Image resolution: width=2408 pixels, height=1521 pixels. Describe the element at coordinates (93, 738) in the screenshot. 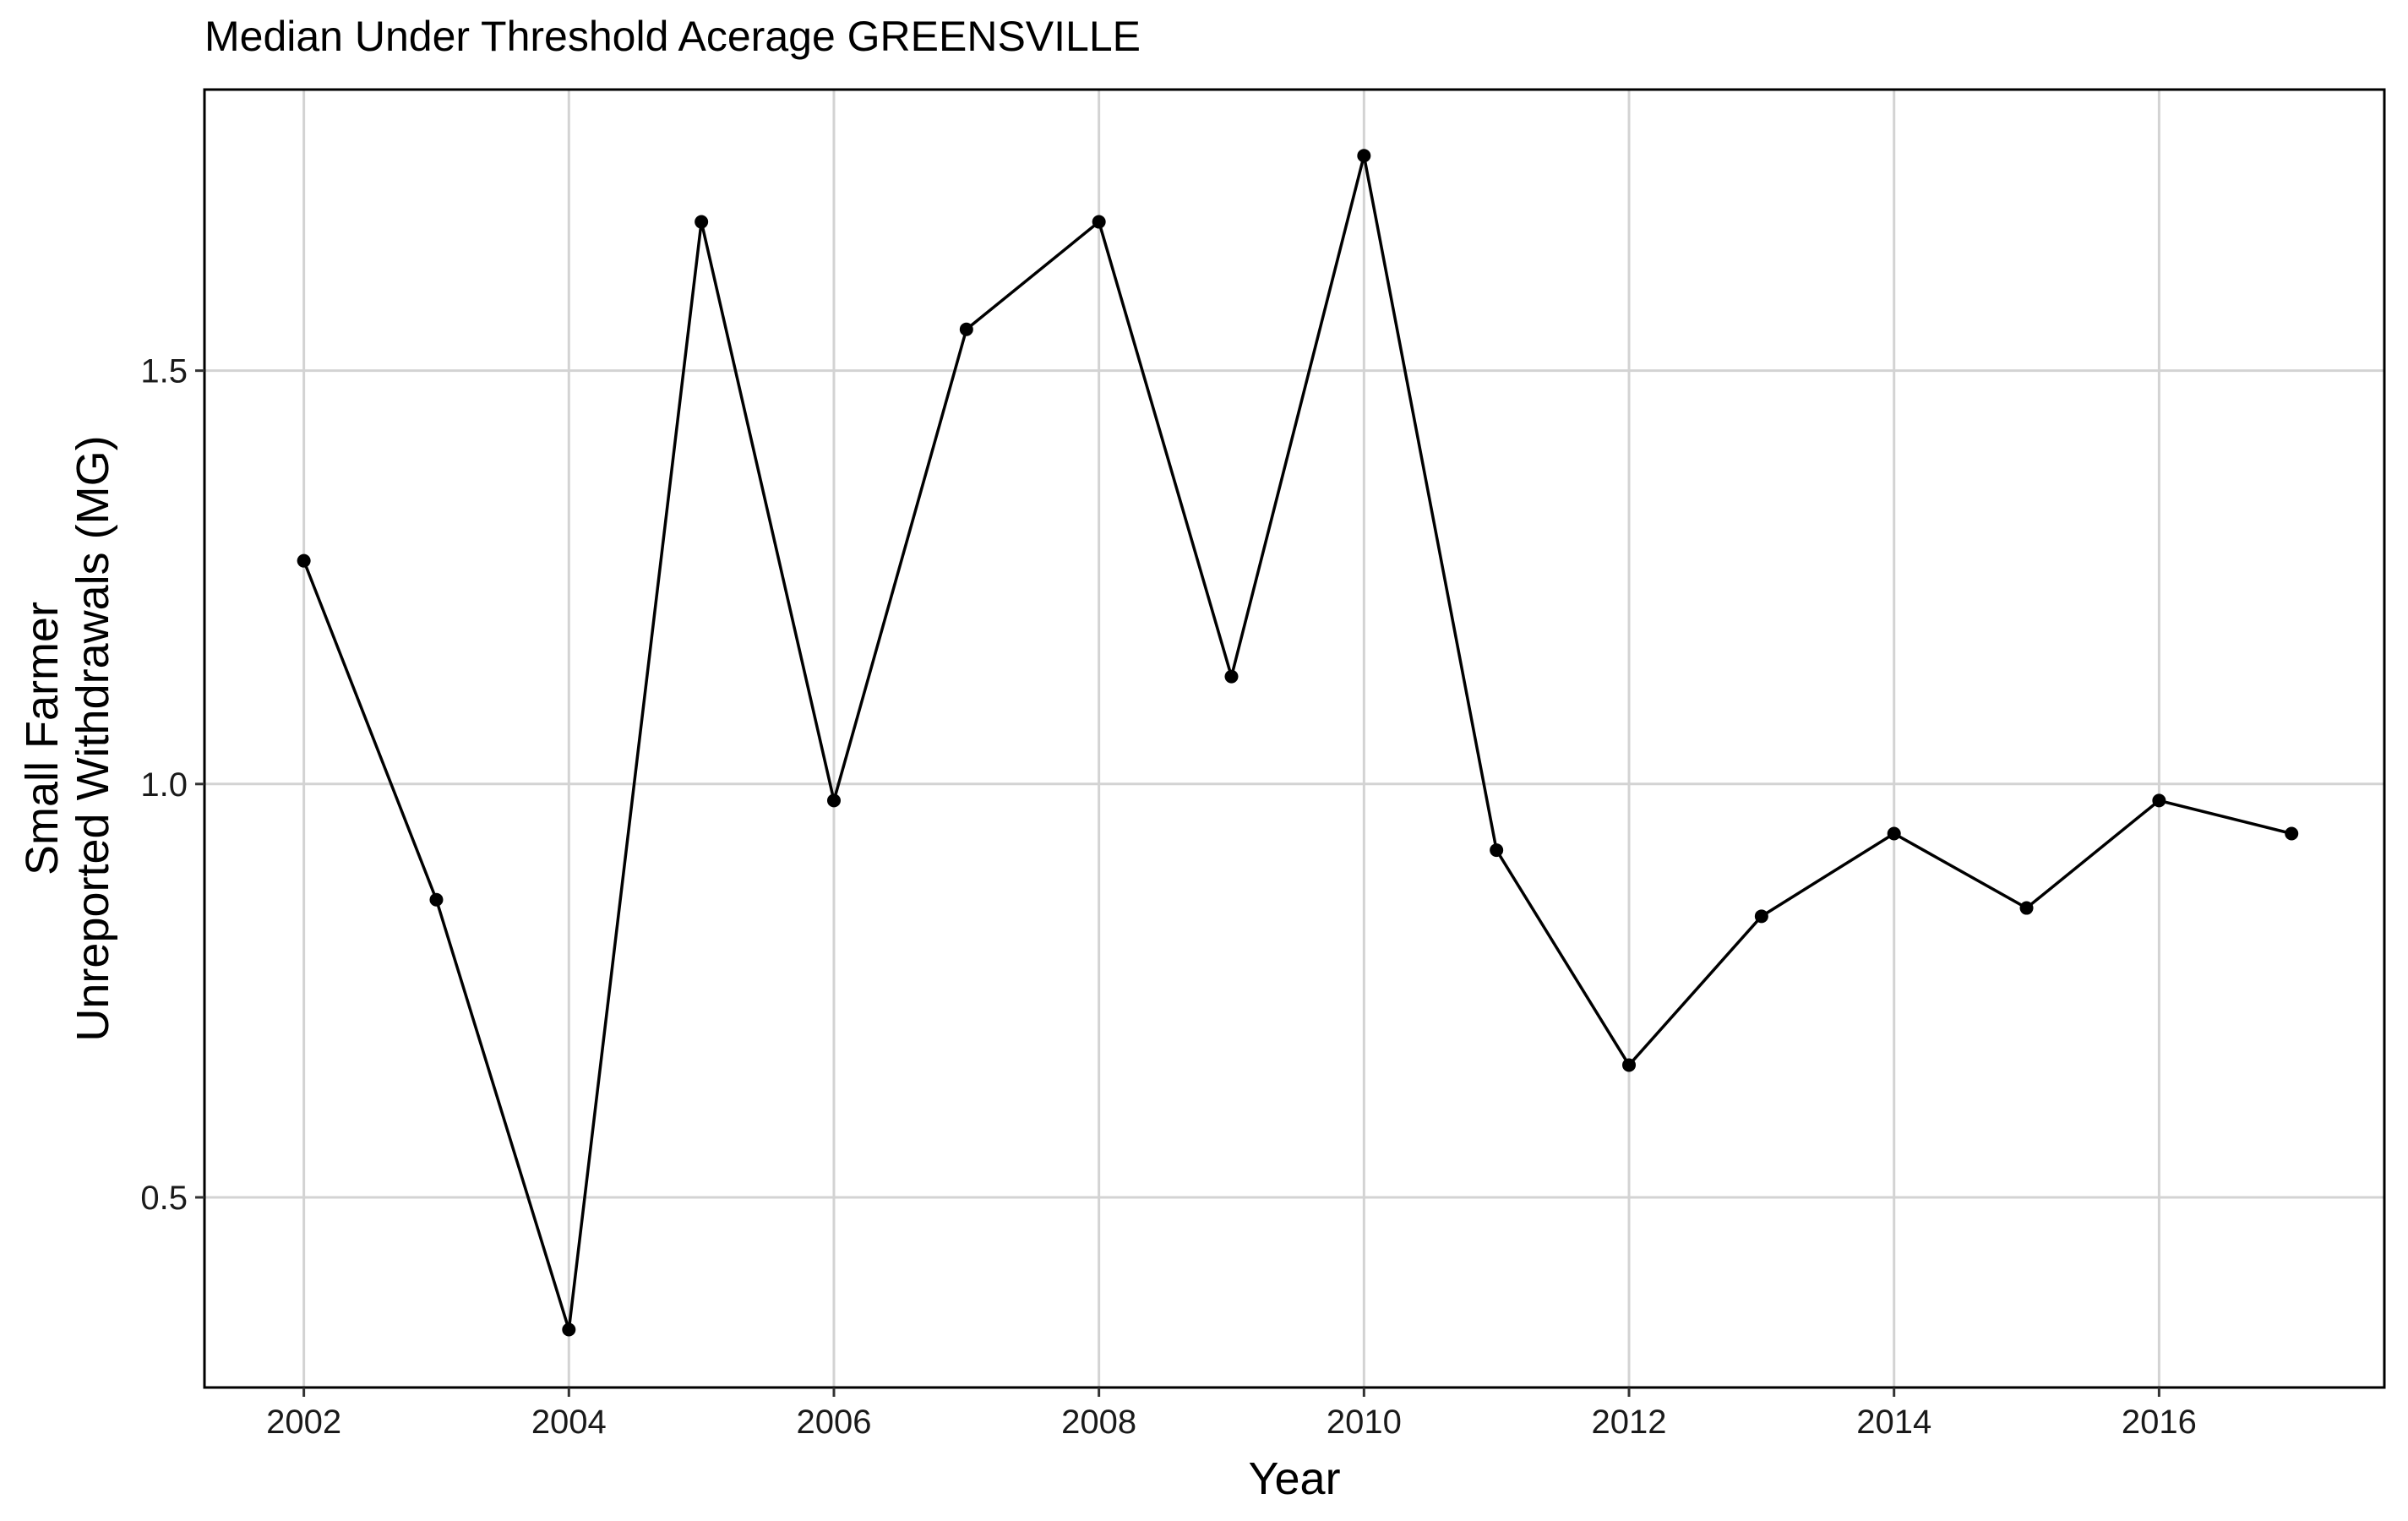

I see `y-axis-title-line-2: Unreported Withdrawals (MG)` at that location.